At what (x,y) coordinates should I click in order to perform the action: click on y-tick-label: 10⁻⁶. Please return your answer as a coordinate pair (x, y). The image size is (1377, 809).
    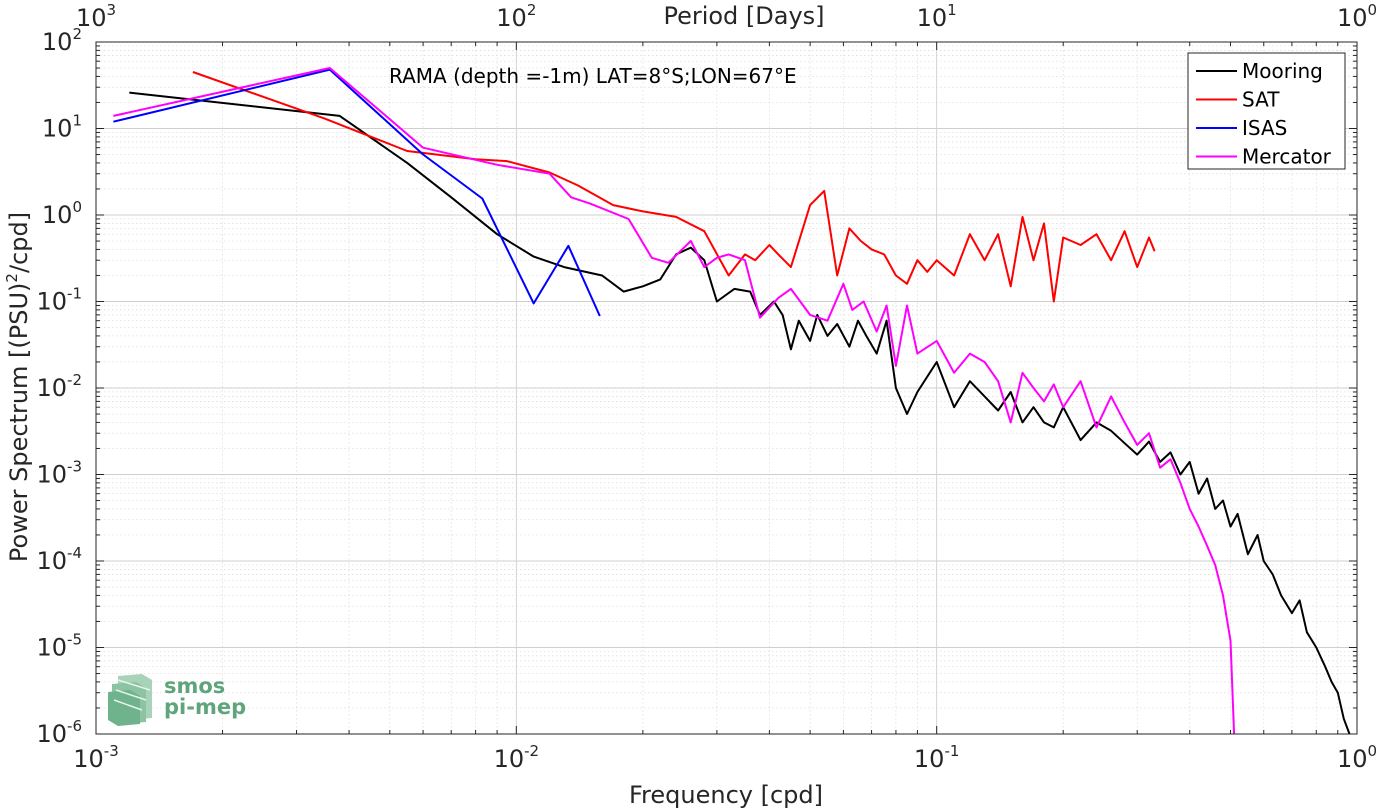
    Looking at the image, I should click on (59, 732).